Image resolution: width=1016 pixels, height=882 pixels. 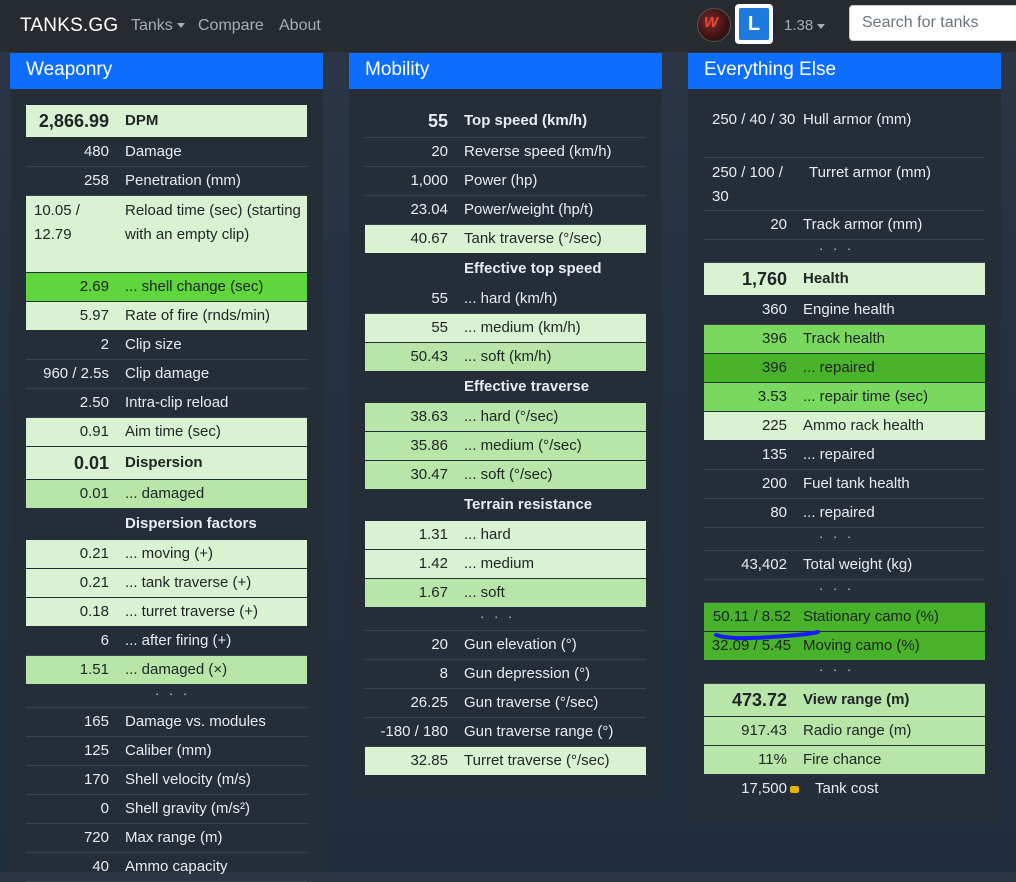 What do you see at coordinates (166, 181) in the screenshot?
I see `stat-row: 258 Penetration (mm)` at bounding box center [166, 181].